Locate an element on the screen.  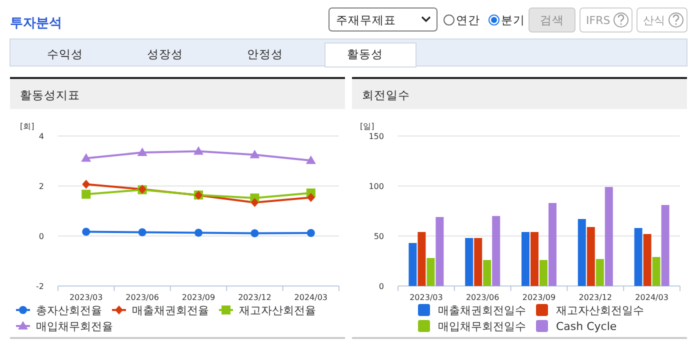
text: IFRS is located at coordinates (598, 20).